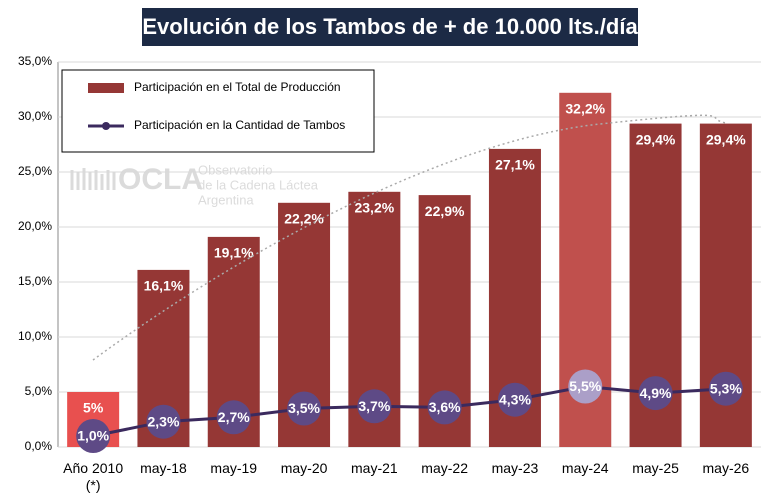 The height and width of the screenshot is (503, 780). I want to click on x-tick-label: may-26, so click(726, 468).